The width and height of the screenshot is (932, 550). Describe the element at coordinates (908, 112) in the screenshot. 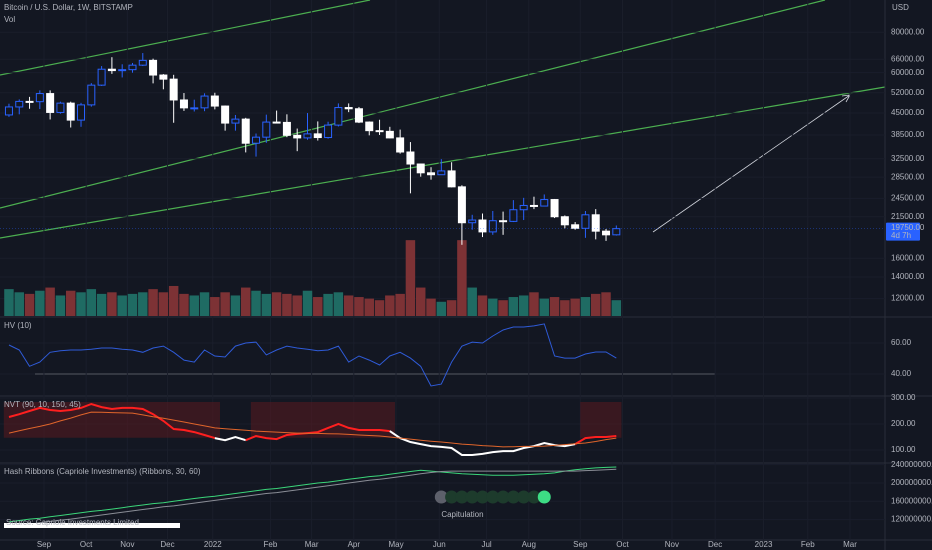

I see `y-tick-label: 45000.00` at that location.